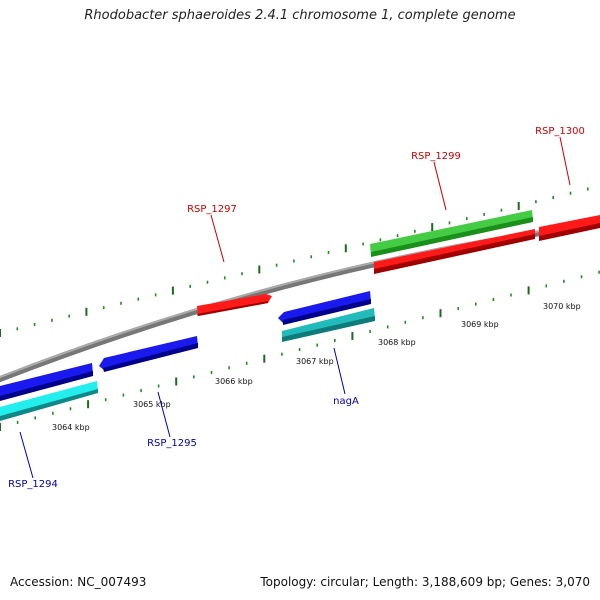 The image size is (600, 600). What do you see at coordinates (327, 312) in the screenshot?
I see `gene-feature-naga-shadow` at bounding box center [327, 312].